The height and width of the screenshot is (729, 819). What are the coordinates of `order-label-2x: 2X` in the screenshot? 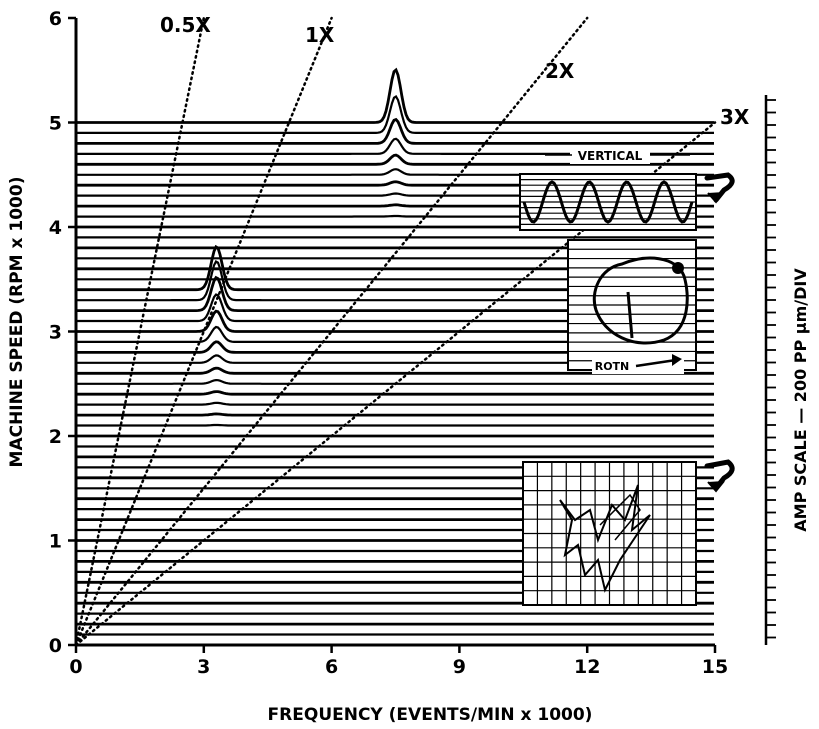 It's located at (560, 71).